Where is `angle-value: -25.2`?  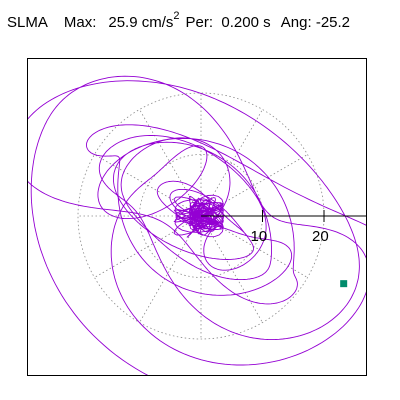
angle-value: -25.2 is located at coordinates (333, 22).